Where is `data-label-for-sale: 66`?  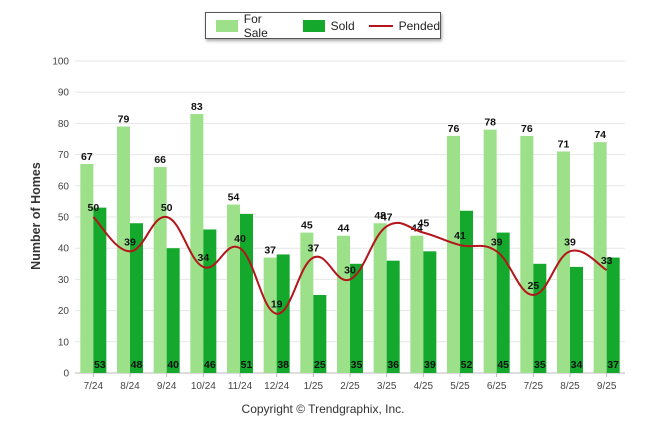 data-label-for-sale: 66 is located at coordinates (160, 160).